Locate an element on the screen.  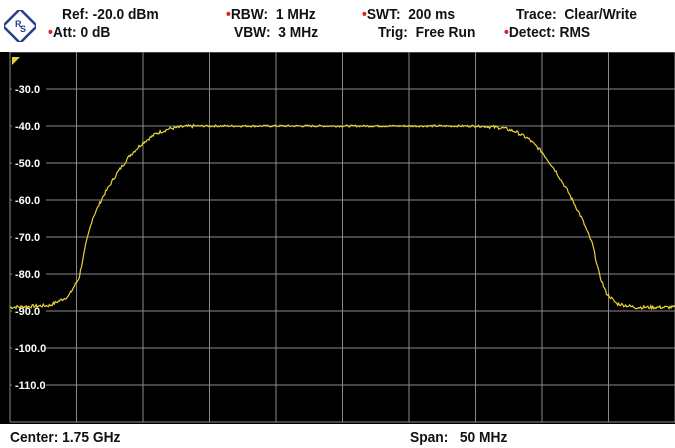
y-tick-label: -50.0 is located at coordinates (27, 164).